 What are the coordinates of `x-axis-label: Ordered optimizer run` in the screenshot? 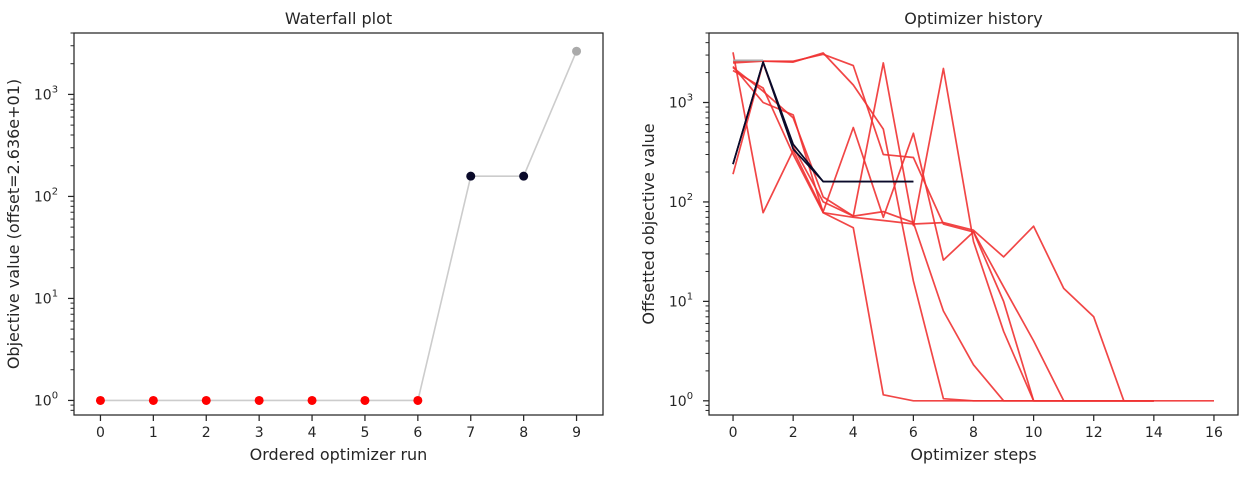 It's located at (339, 454).